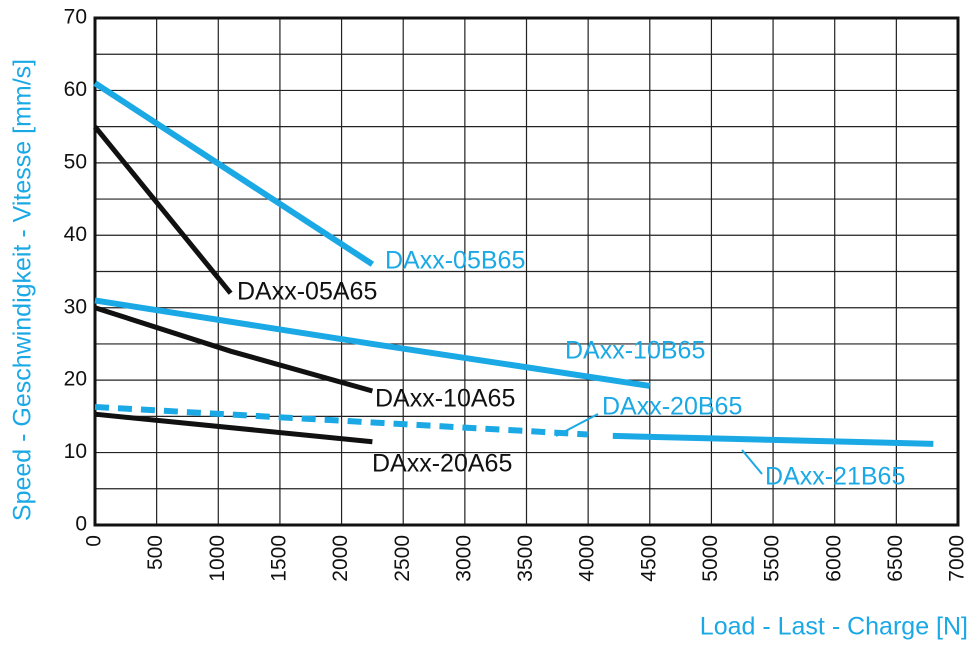 The width and height of the screenshot is (974, 646). I want to click on x-tick-label: 6000, so click(833, 558).